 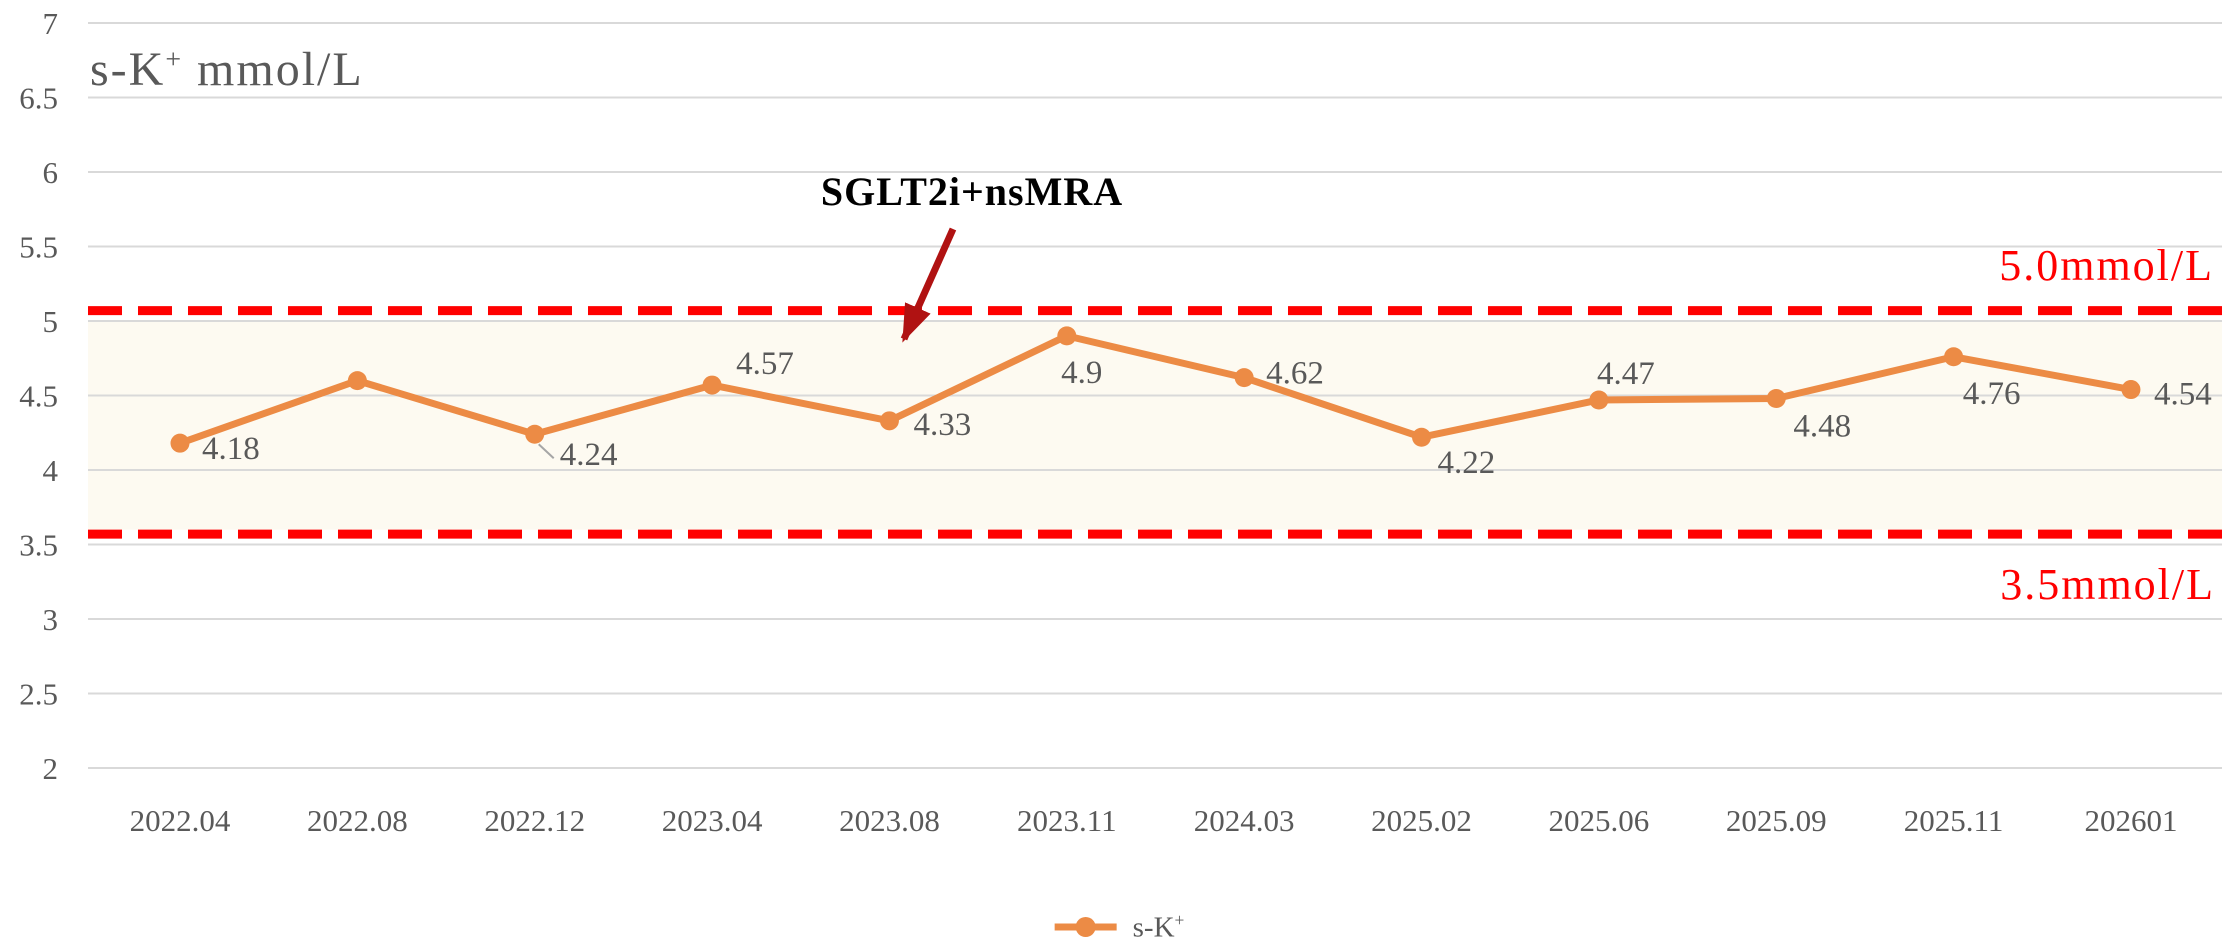 I want to click on data-point-label: 4.9, so click(x=1081, y=373).